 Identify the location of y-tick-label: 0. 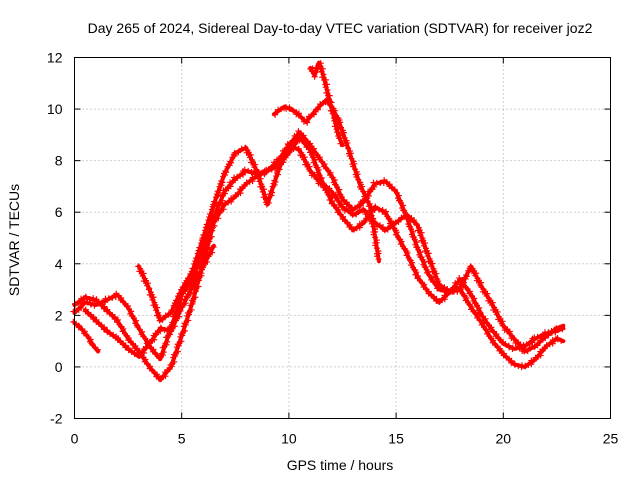
(59, 367).